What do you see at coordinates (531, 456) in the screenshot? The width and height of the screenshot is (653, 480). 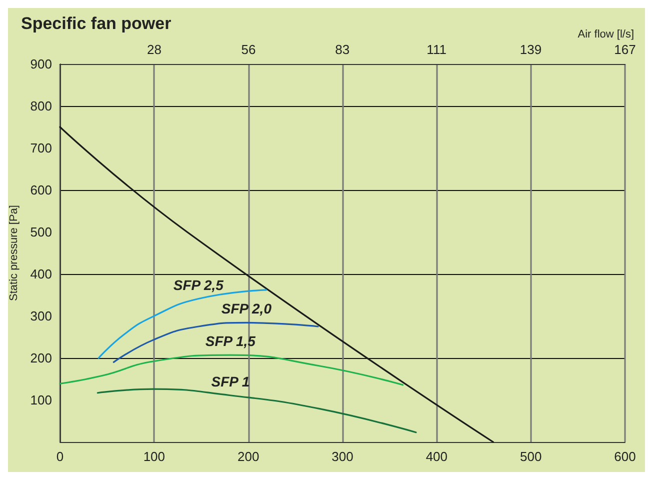 I see `x-tick-label: 500` at bounding box center [531, 456].